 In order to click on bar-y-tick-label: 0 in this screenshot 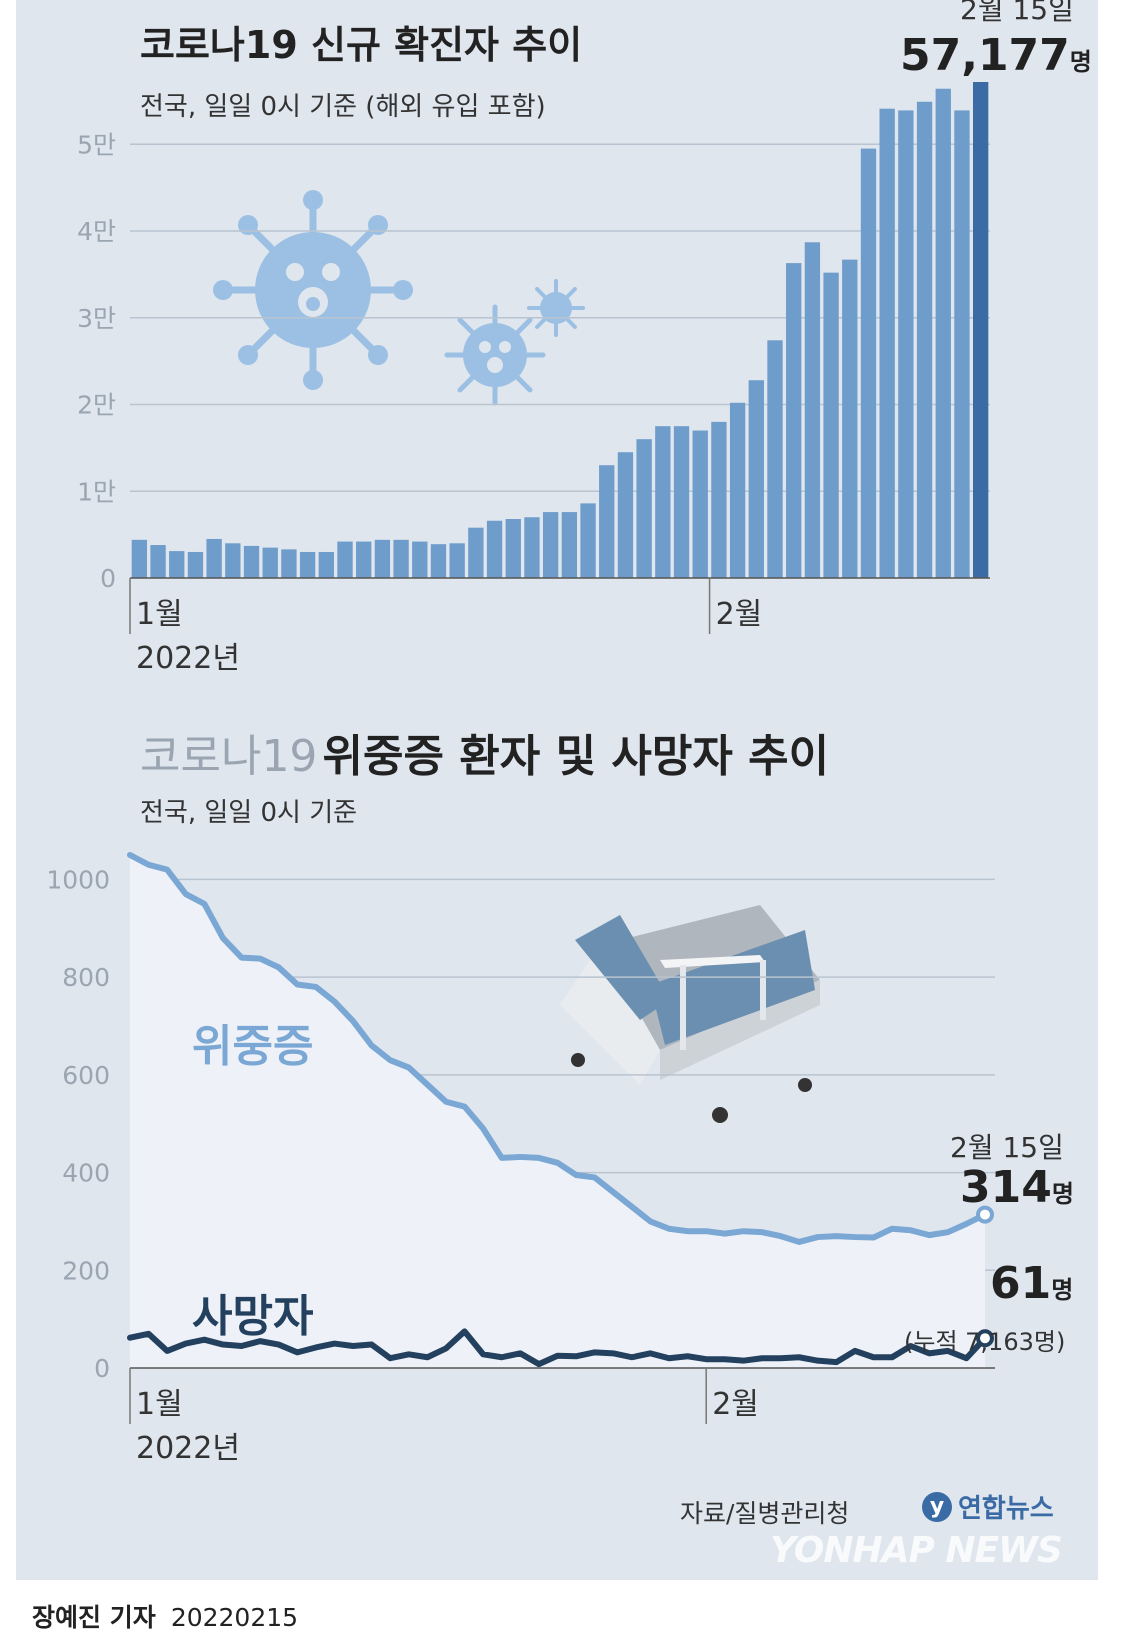, I will do `click(108, 578)`.